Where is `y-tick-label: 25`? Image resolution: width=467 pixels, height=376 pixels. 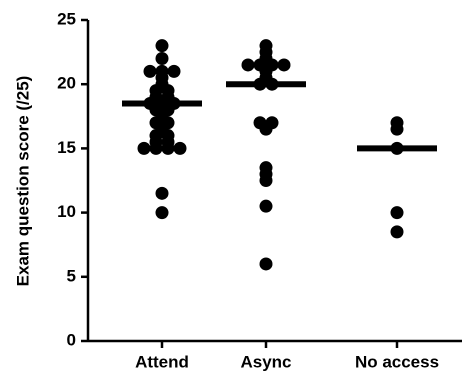 y-tick-label: 25 is located at coordinates (66, 18).